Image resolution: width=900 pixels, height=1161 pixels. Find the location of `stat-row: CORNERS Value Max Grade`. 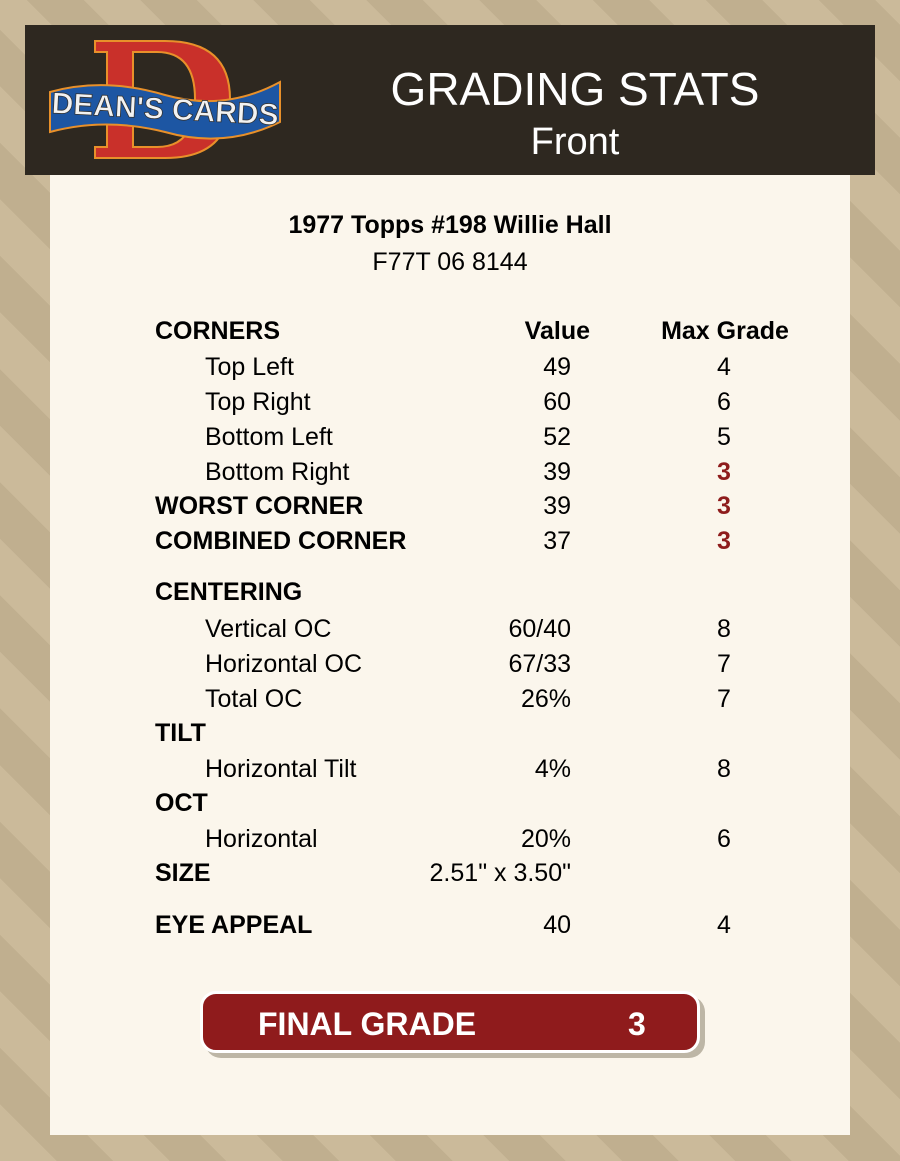

stat-row: CORNERS Value Max Grade is located at coordinates (450, 331).